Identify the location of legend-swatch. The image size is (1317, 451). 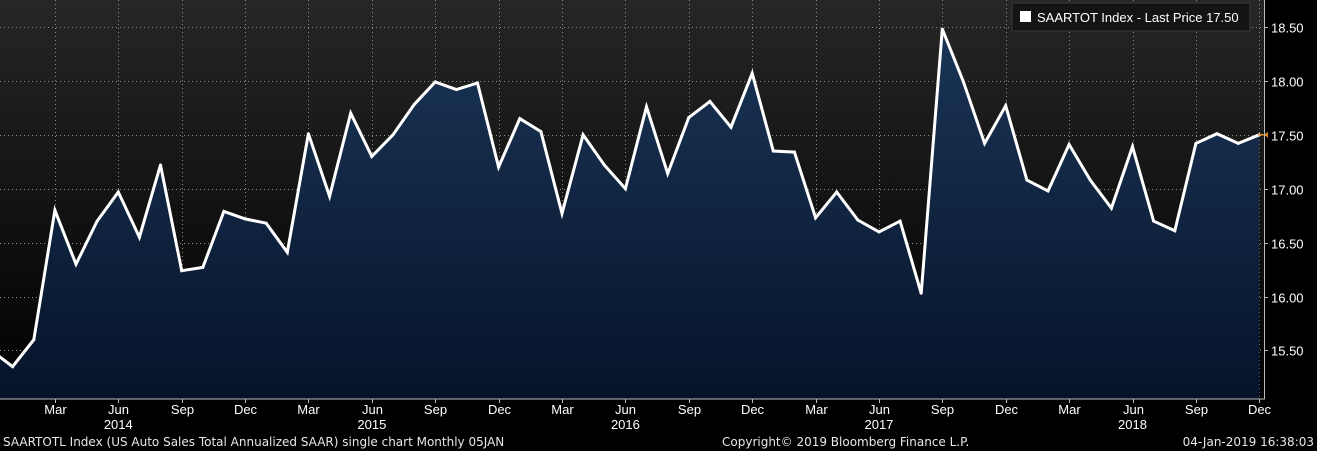
(1025, 16).